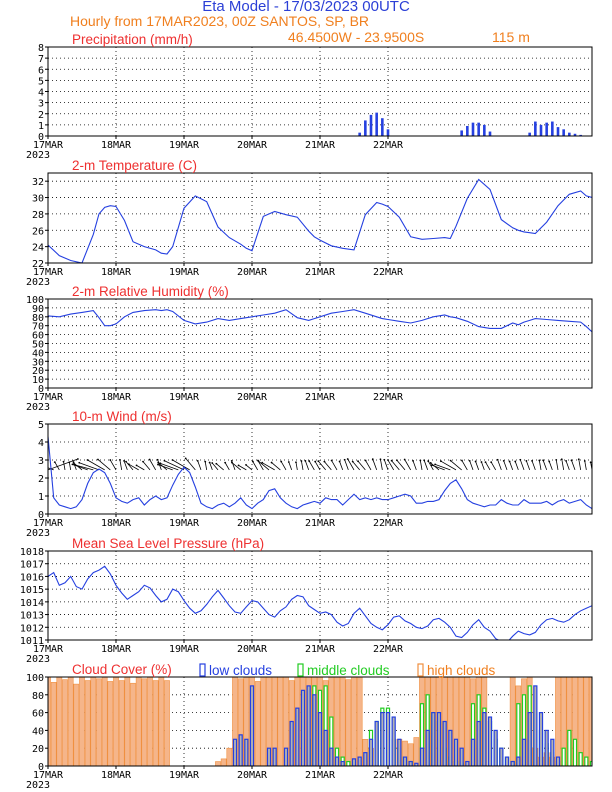 The height and width of the screenshot is (792, 612). What do you see at coordinates (41, 389) in the screenshot?
I see `y-tick-label: 0` at bounding box center [41, 389].